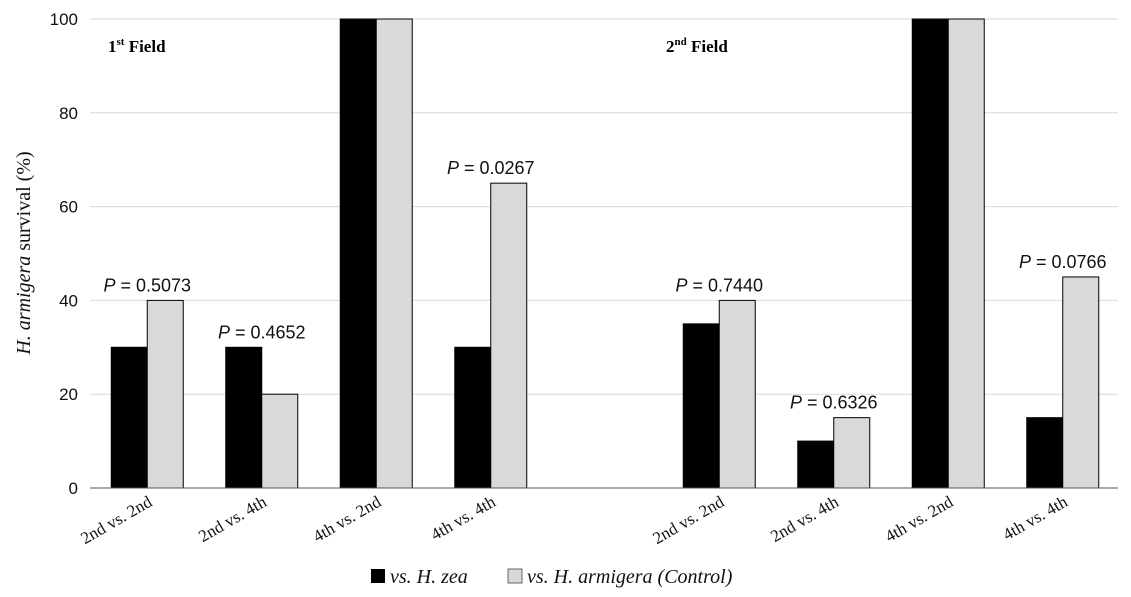  What do you see at coordinates (268, 332) in the screenshot?
I see `p-value: = 0.4652` at bounding box center [268, 332].